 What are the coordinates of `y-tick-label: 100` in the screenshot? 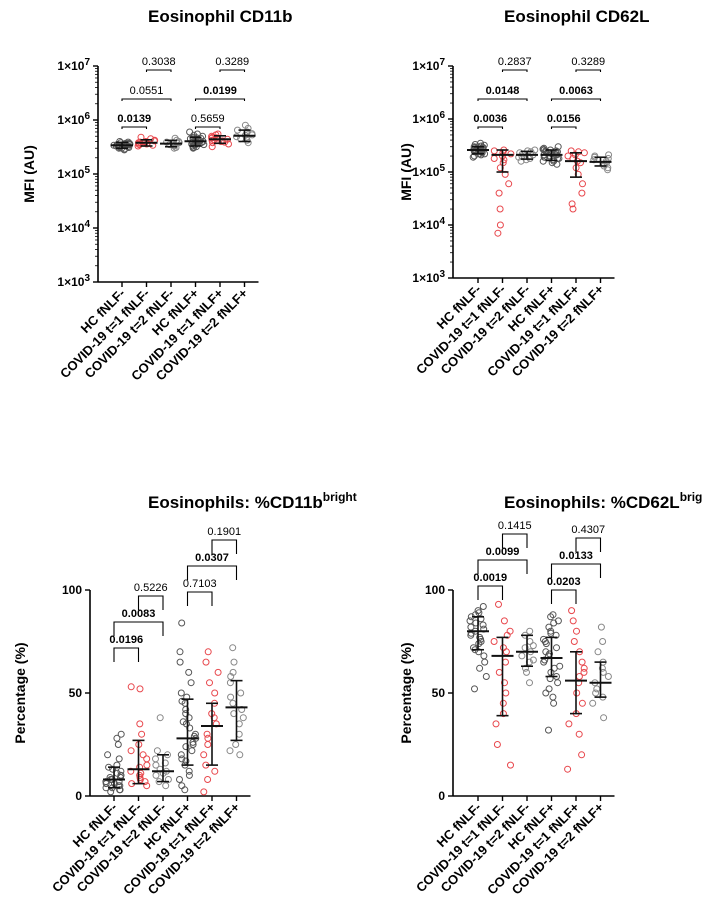 It's located at (72, 590).